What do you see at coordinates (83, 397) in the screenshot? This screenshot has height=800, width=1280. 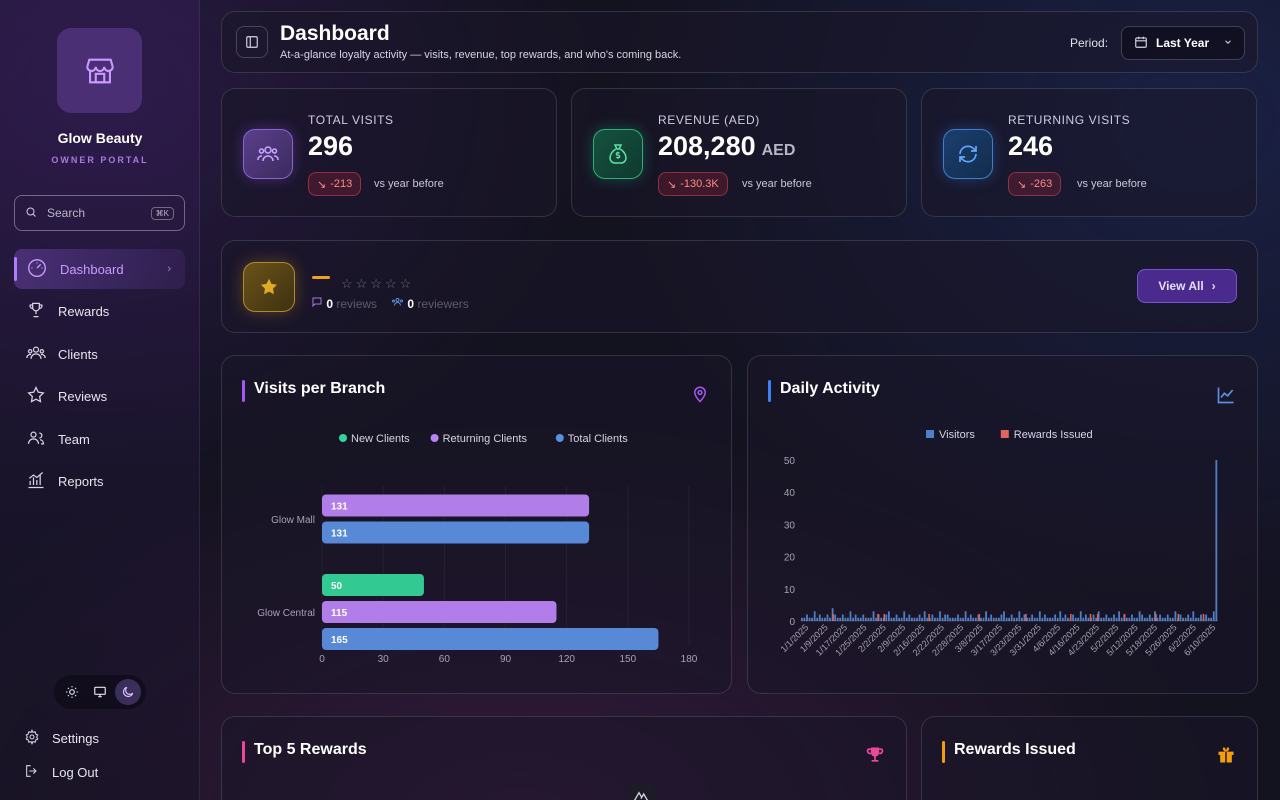 I see `sidebar-item-label: Reviews` at bounding box center [83, 397].